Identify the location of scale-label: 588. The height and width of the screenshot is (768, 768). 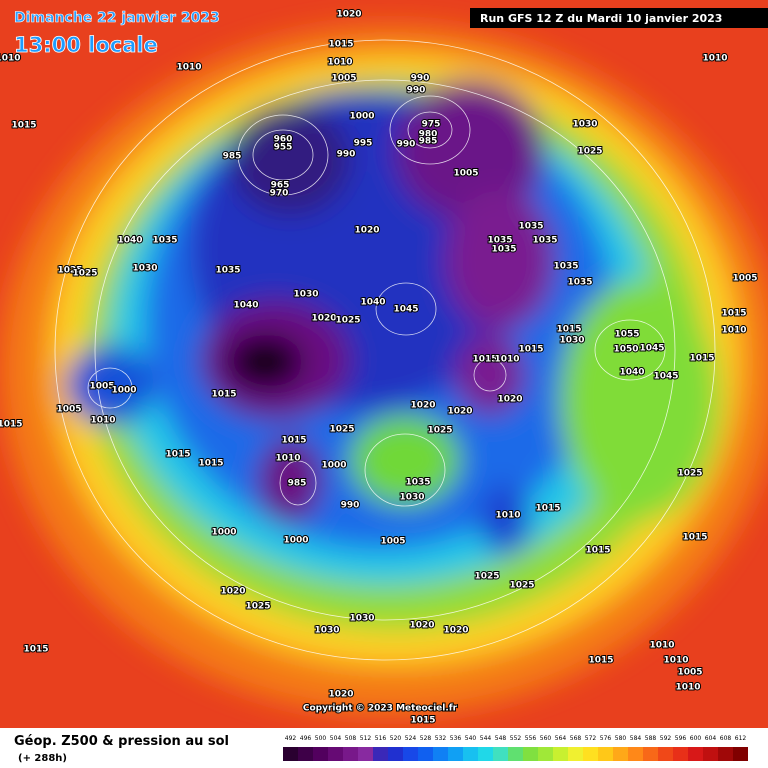
(651, 738).